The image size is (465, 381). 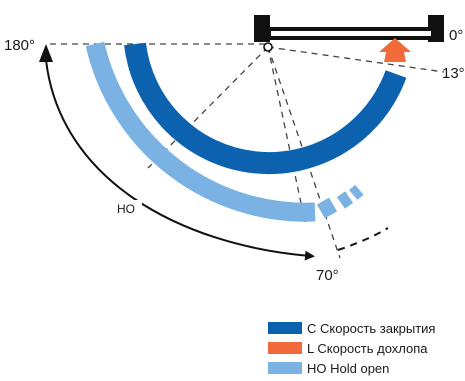 What do you see at coordinates (126, 209) in the screenshot?
I see `label-ho: HO` at bounding box center [126, 209].